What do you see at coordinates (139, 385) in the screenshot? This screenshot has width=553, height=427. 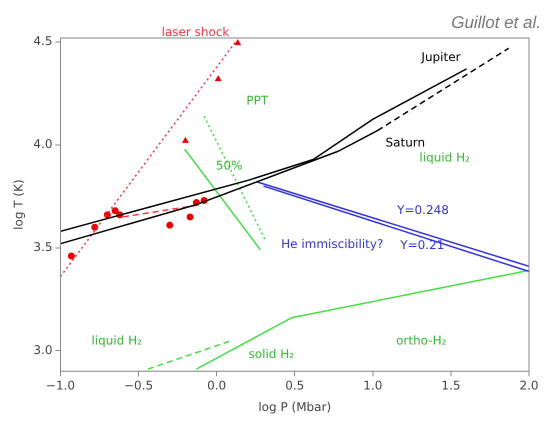 I see `x-tick-label: −0.5` at bounding box center [139, 385].